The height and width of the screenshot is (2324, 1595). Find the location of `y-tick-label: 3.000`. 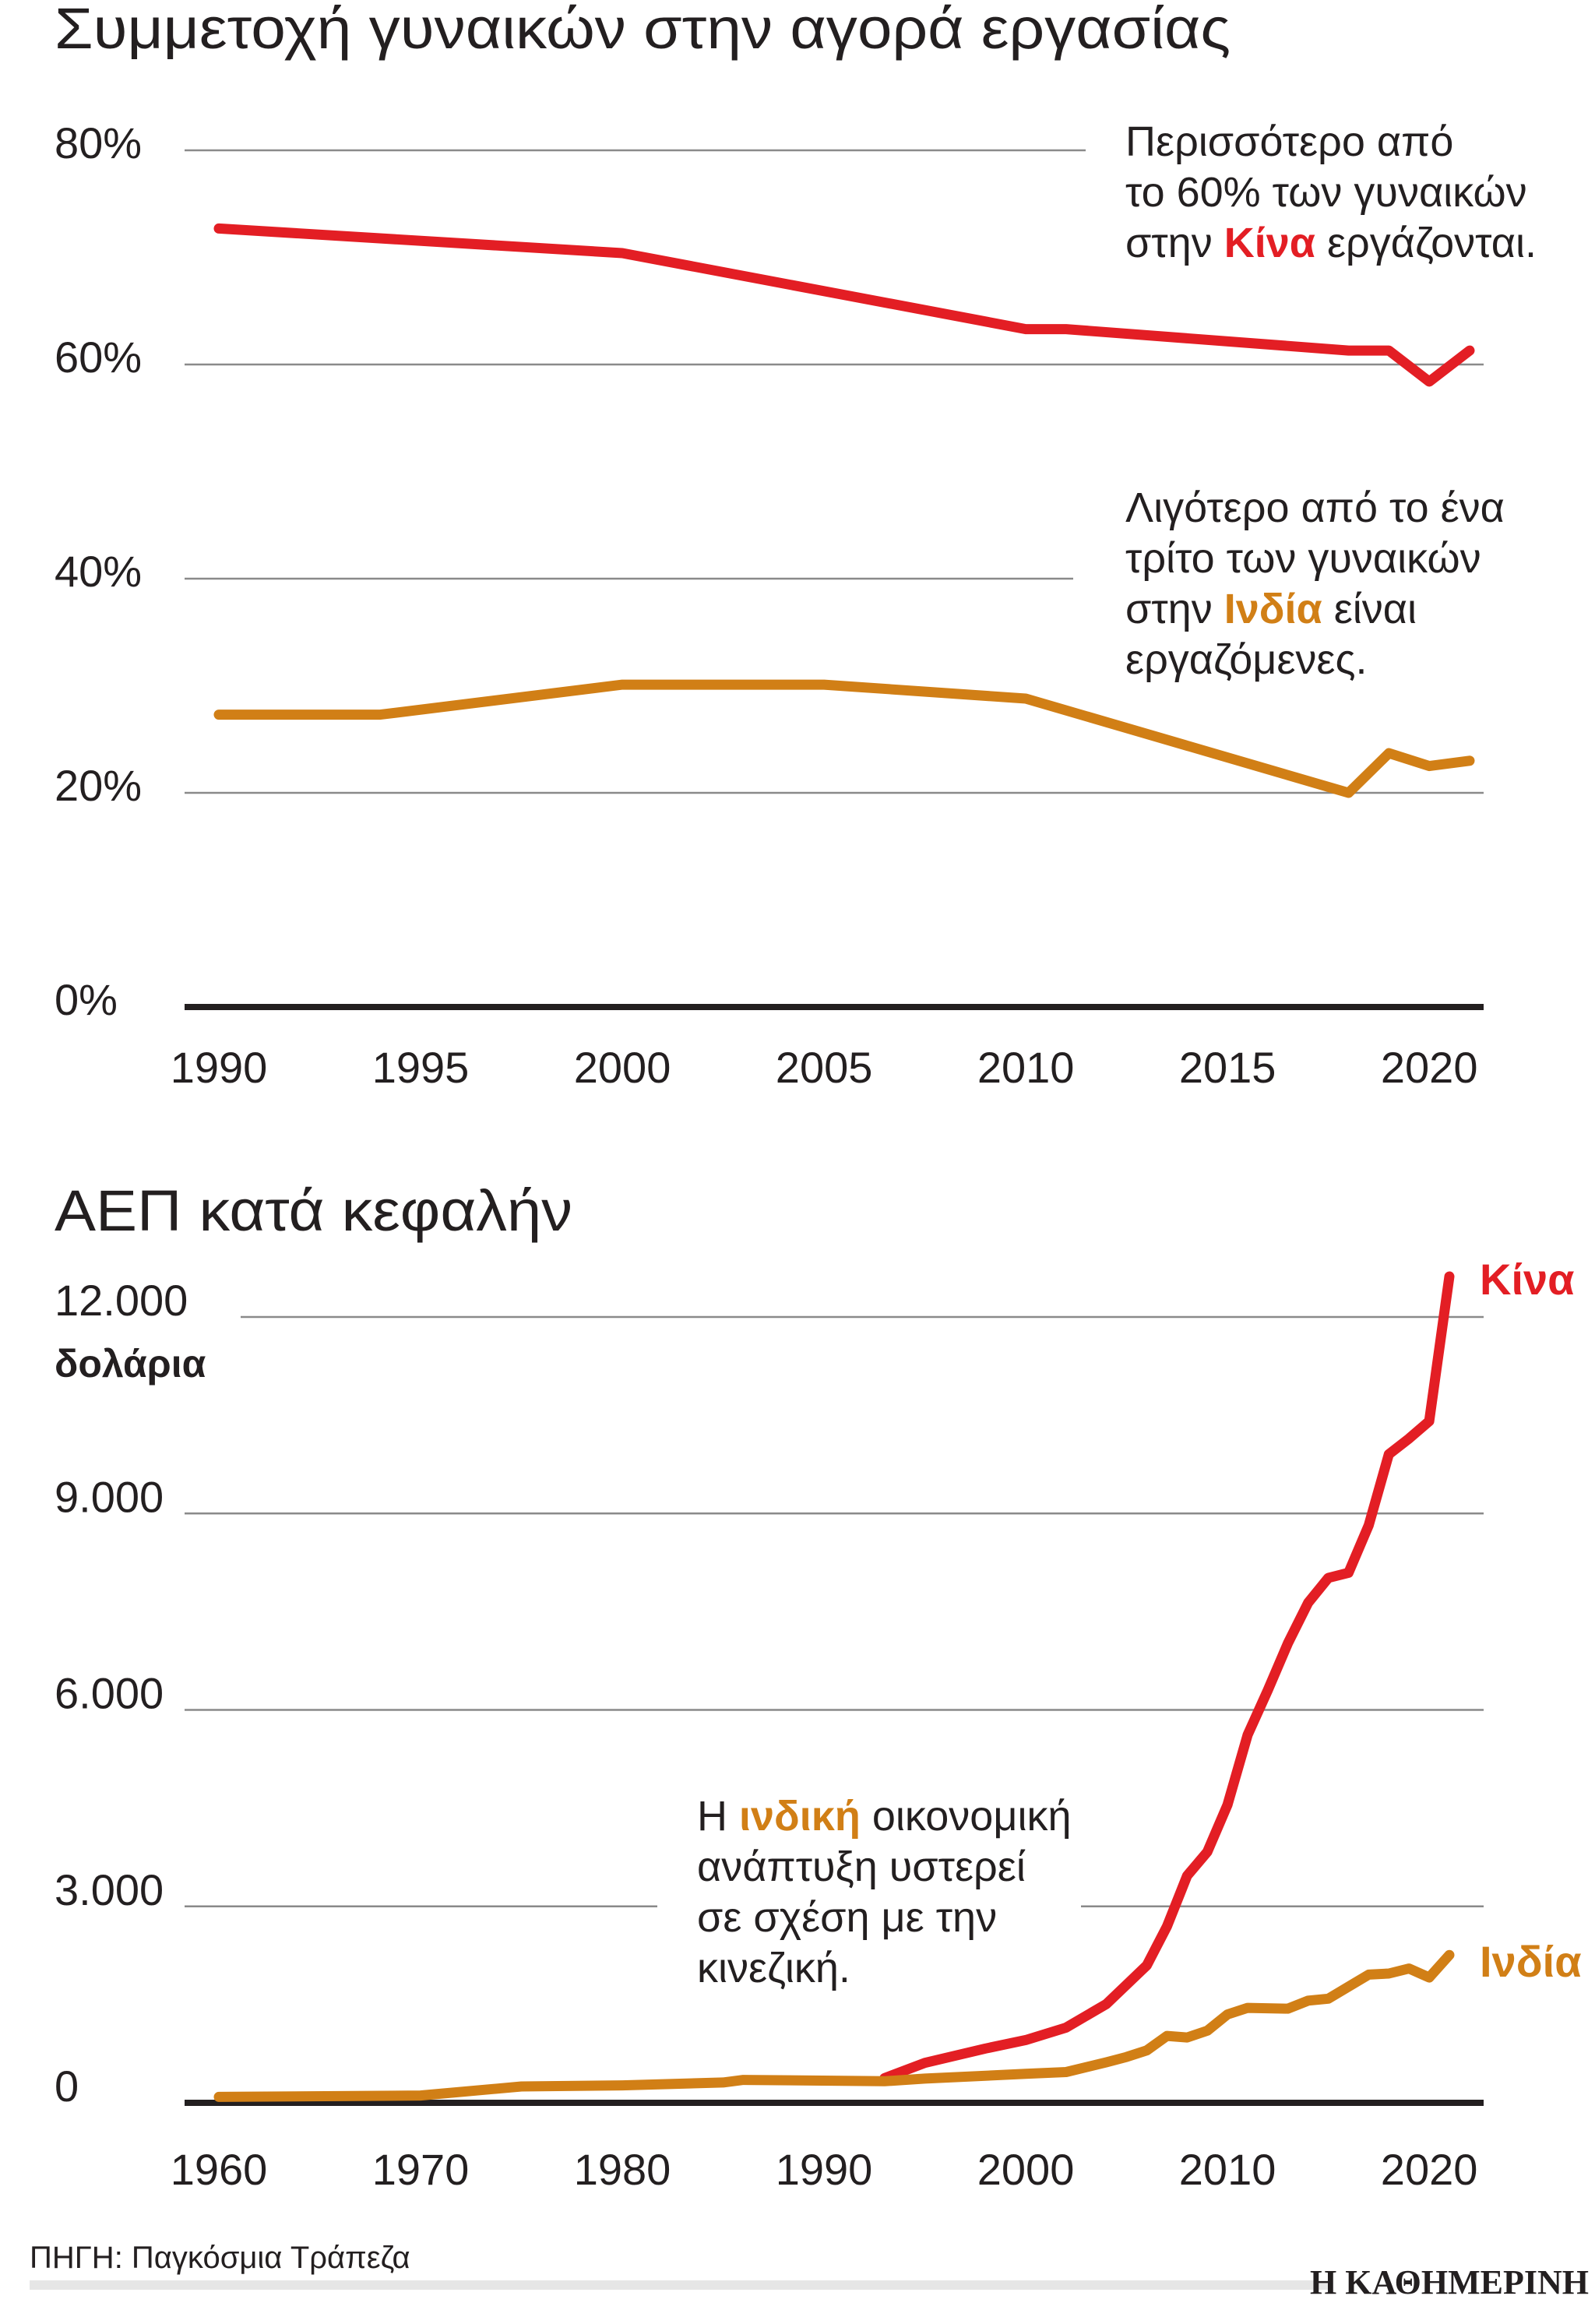

y-tick-label: 3.000 is located at coordinates (110, 1889).